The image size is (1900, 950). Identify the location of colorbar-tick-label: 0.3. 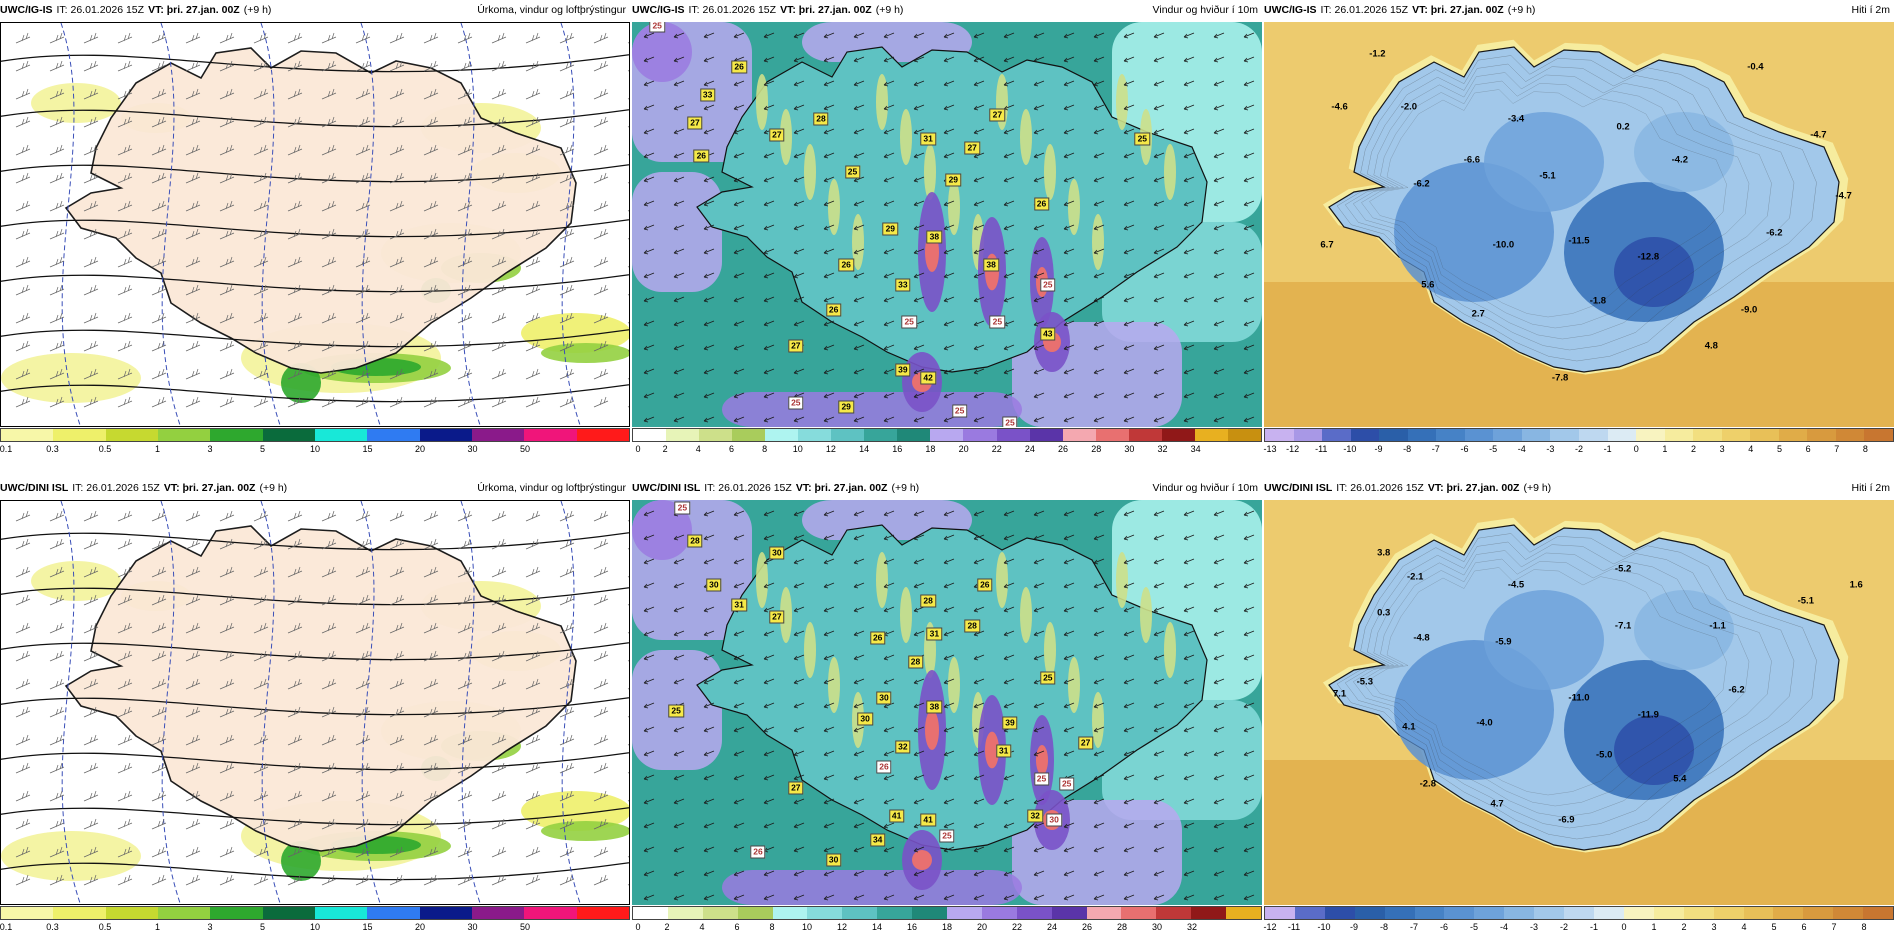
(52, 927).